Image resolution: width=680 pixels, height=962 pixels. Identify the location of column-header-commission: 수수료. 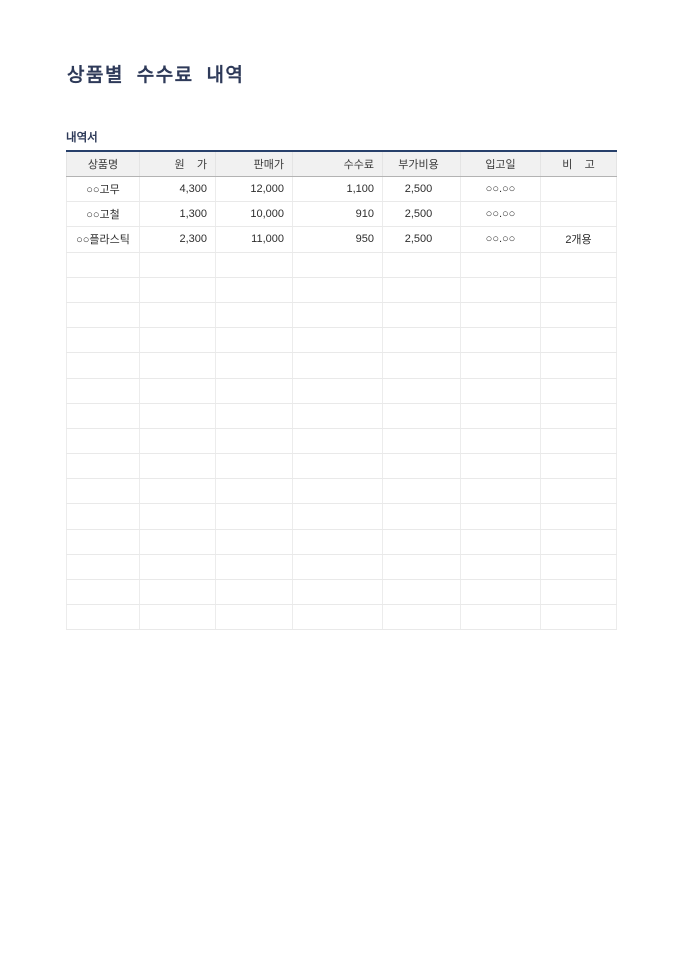
(337, 164).